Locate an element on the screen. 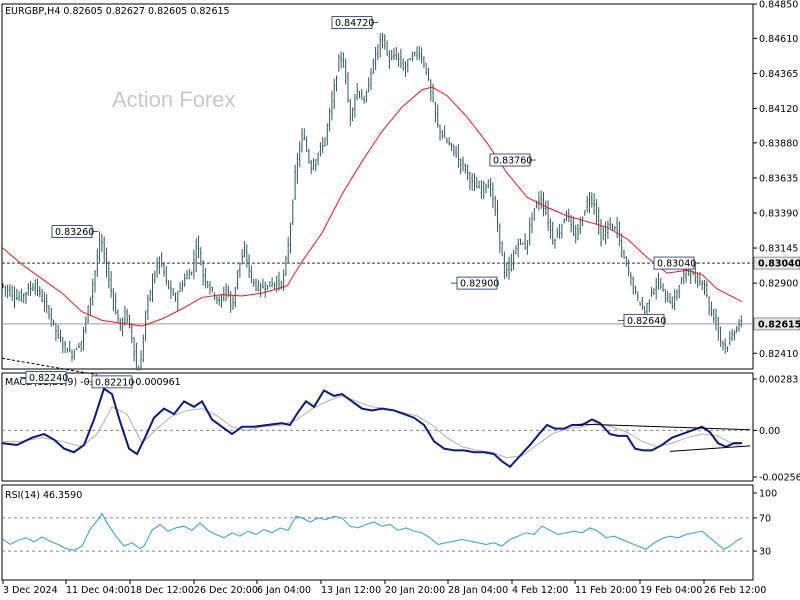  swing-level-label: 0.83040 is located at coordinates (676, 264).